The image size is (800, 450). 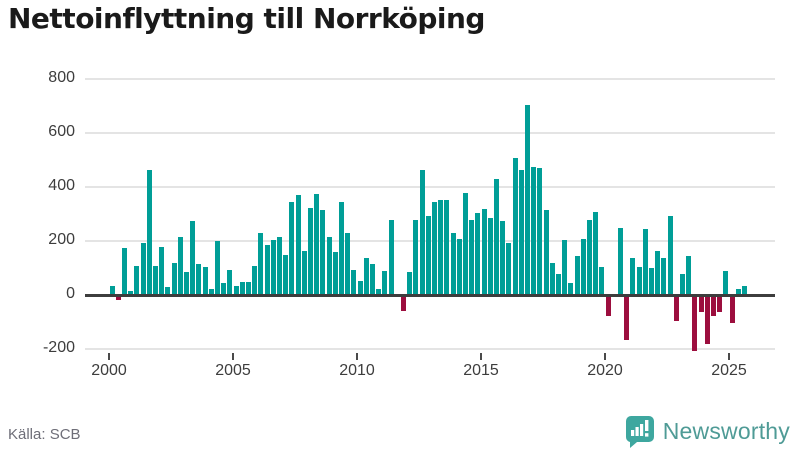 What do you see at coordinates (279, 265) in the screenshot?
I see `bar-2006-q4` at bounding box center [279, 265].